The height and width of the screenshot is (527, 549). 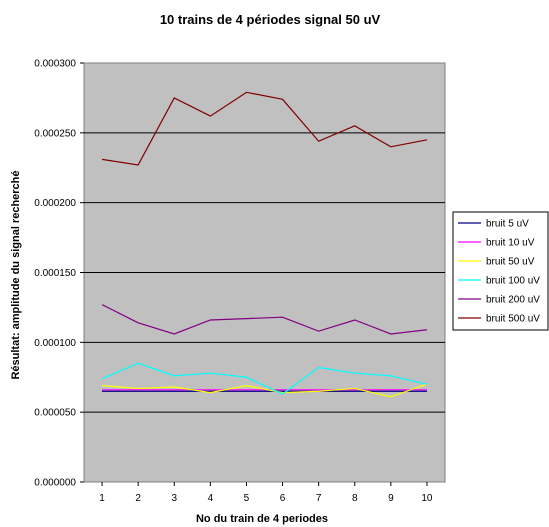 I want to click on legend-label: bruit 200 uV, so click(x=513, y=300).